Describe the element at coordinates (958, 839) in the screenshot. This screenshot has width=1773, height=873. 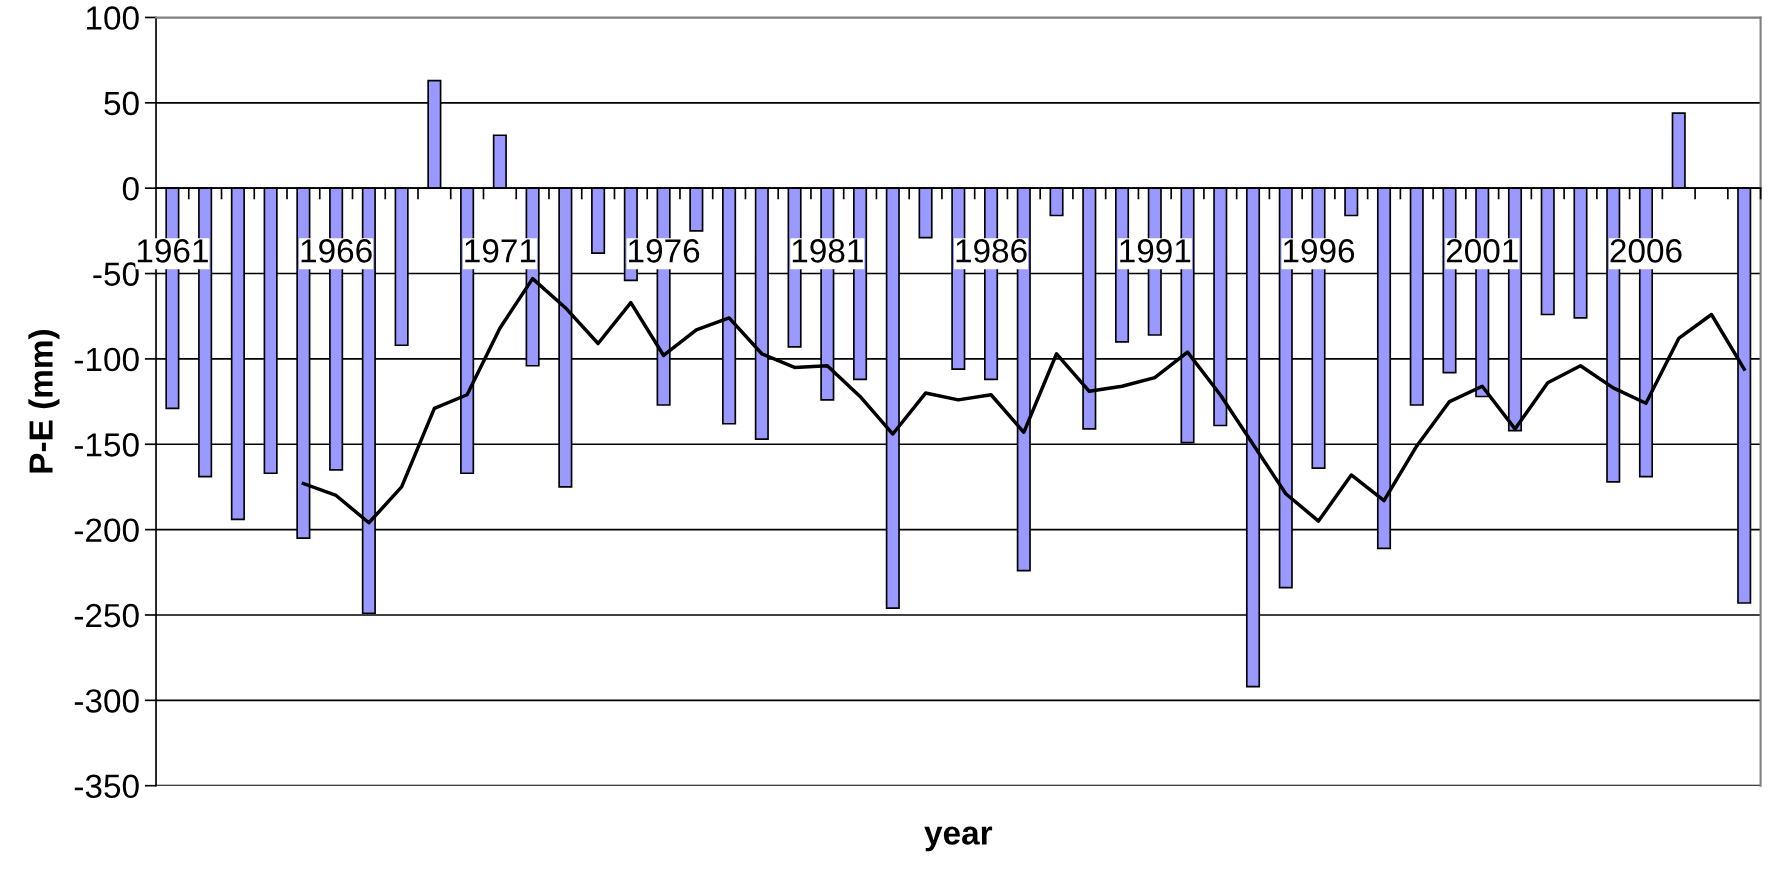
I see `x-axis-title: year` at that location.